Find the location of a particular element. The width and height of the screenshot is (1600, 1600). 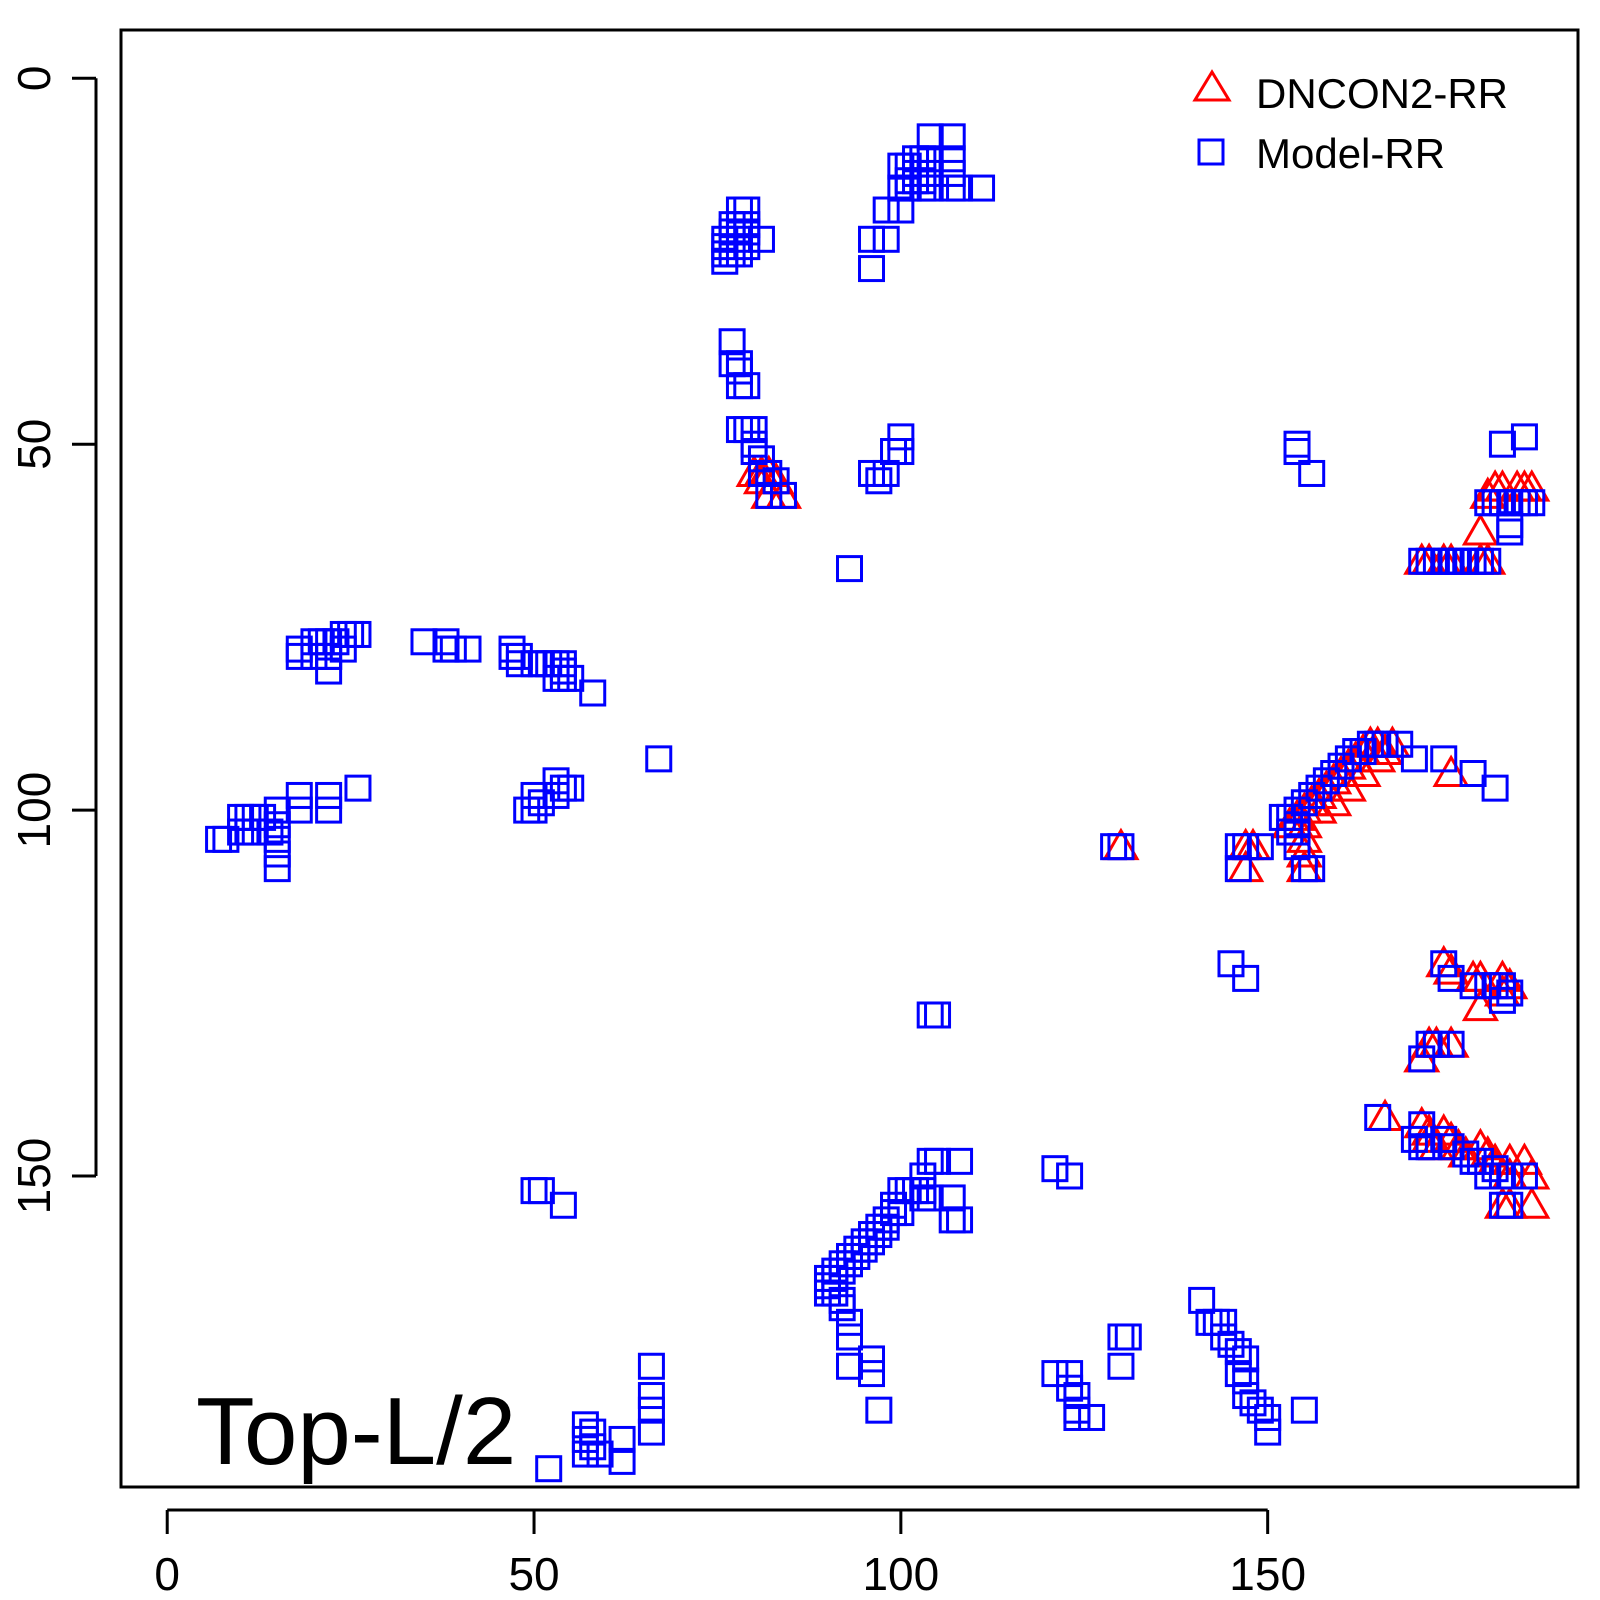

legend: DNCON2-RR Model-RR is located at coordinates (1350, 123).